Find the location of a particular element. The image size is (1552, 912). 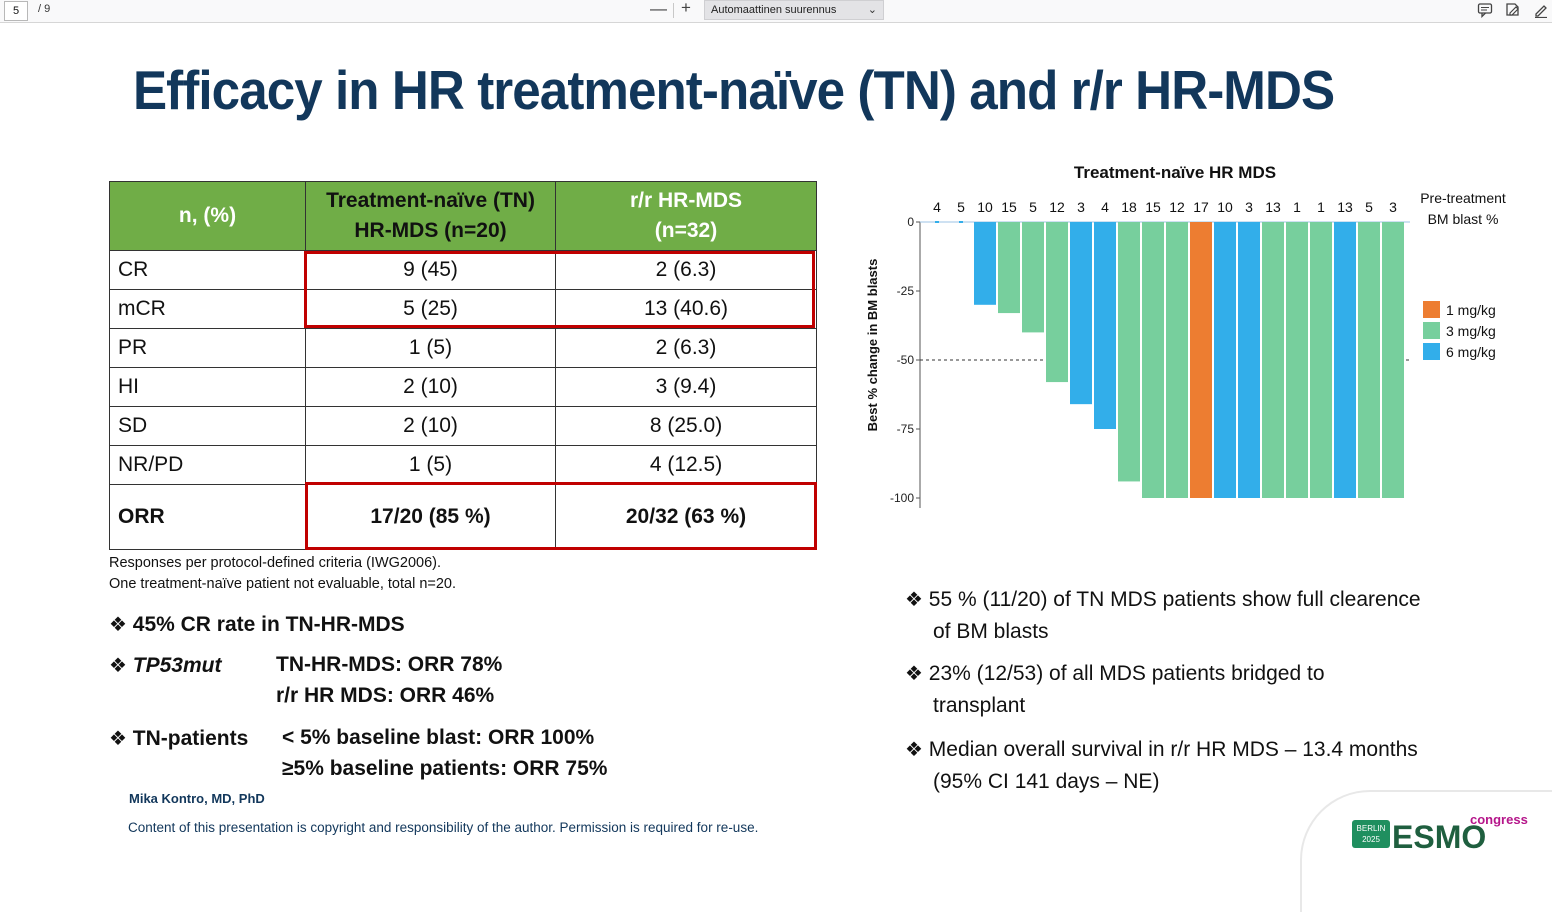

table-row: mCR 5 (25) 13 (40.6) is located at coordinates (463, 309).